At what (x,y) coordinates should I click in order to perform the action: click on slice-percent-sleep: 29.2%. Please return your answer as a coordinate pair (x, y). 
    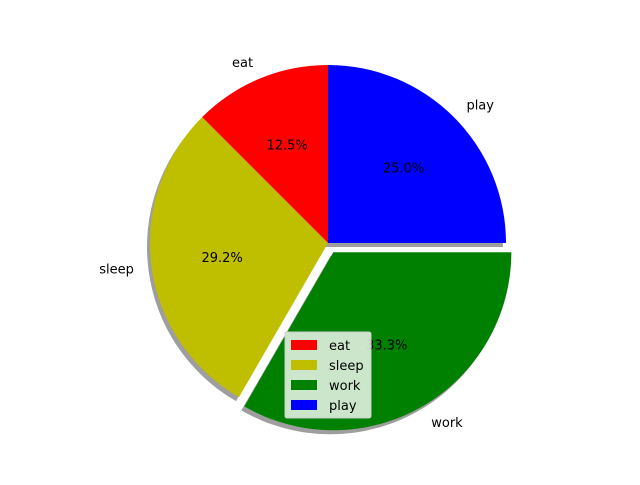
    Looking at the image, I should click on (221, 258).